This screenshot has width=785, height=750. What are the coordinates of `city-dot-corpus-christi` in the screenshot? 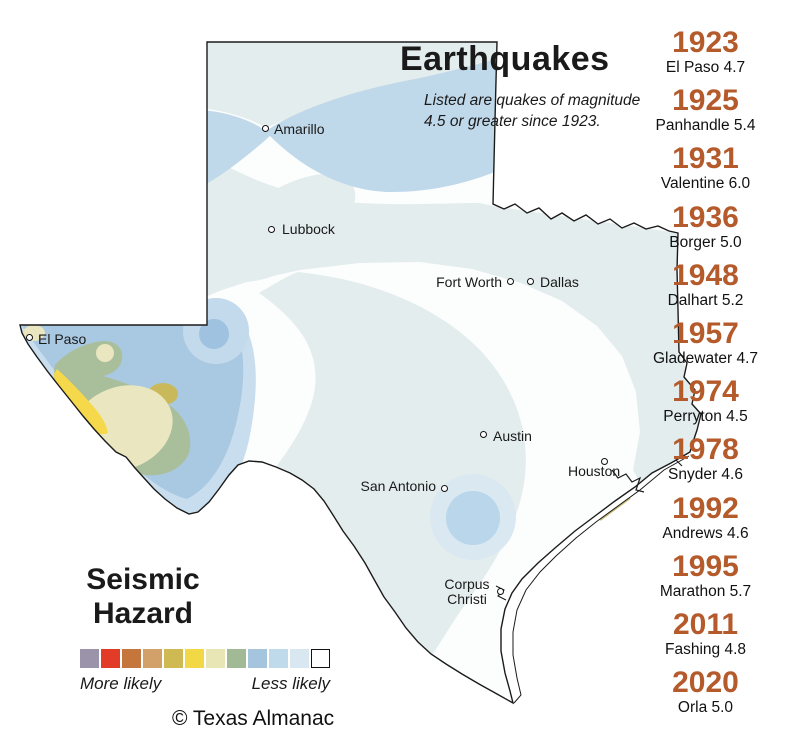 It's located at (500, 591).